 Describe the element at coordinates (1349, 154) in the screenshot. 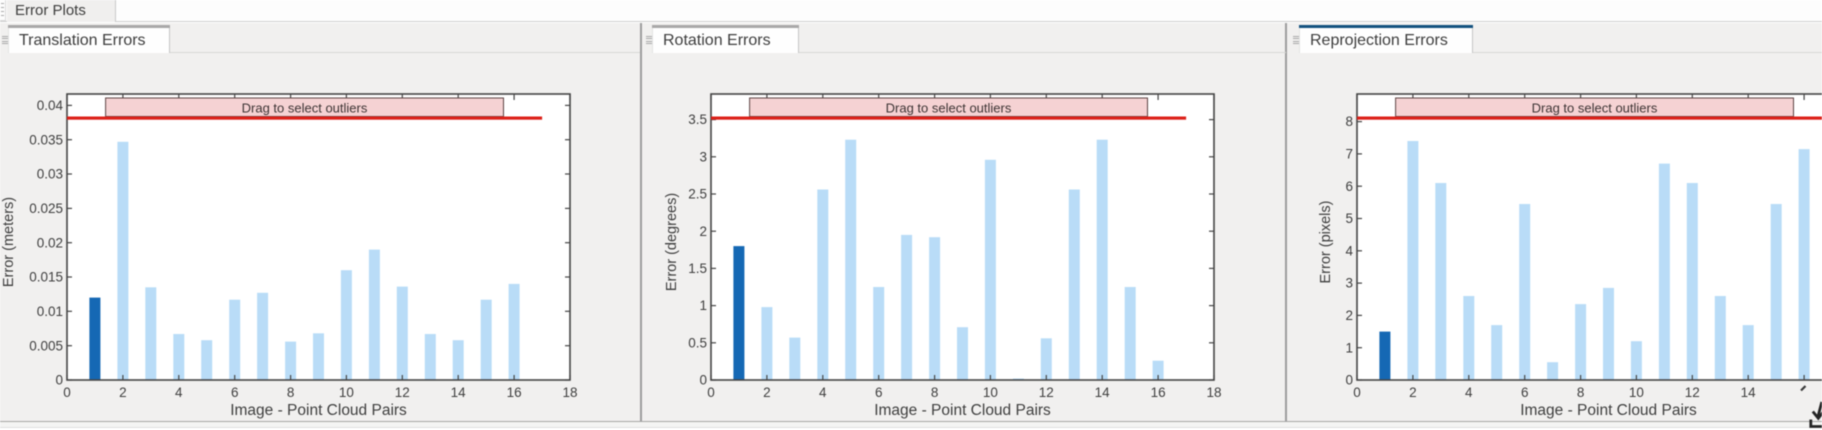

I see `svg-text: 7` at that location.